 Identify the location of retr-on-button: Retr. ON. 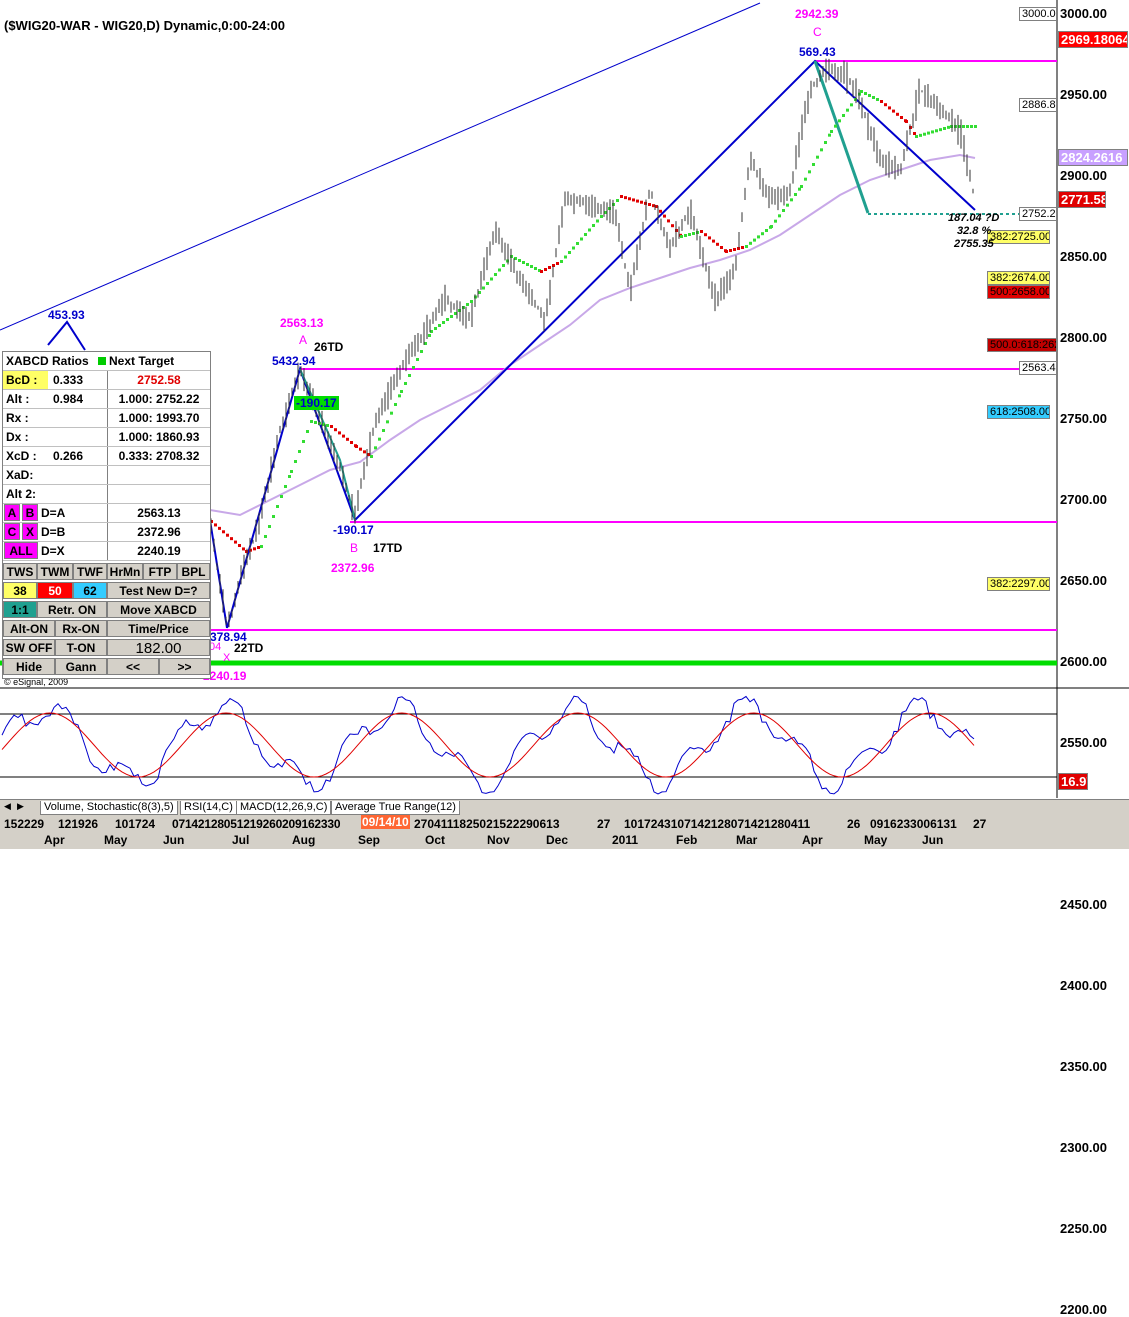
(72, 609).